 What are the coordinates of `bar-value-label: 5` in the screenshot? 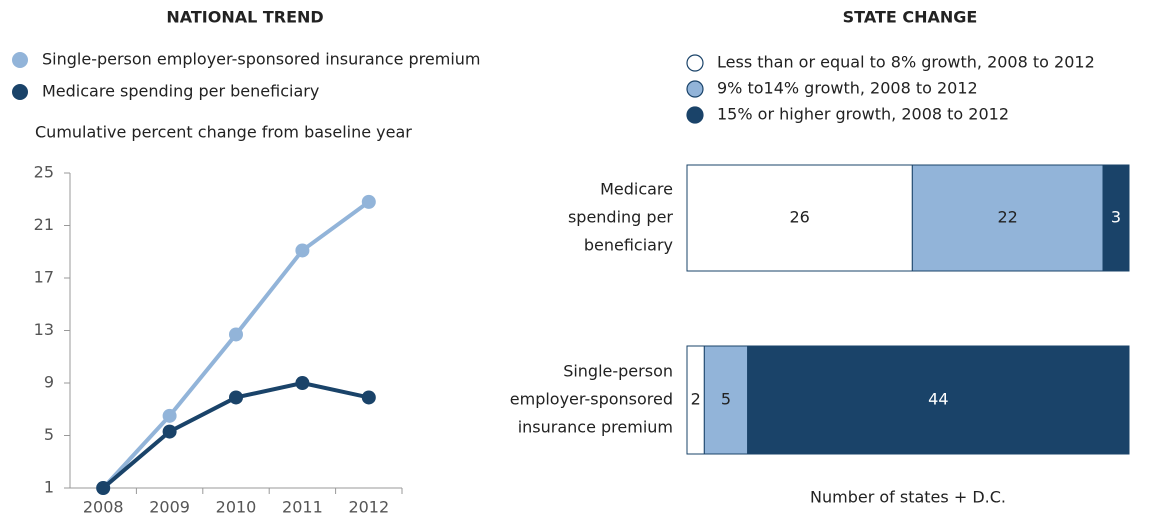 It's located at (726, 399).